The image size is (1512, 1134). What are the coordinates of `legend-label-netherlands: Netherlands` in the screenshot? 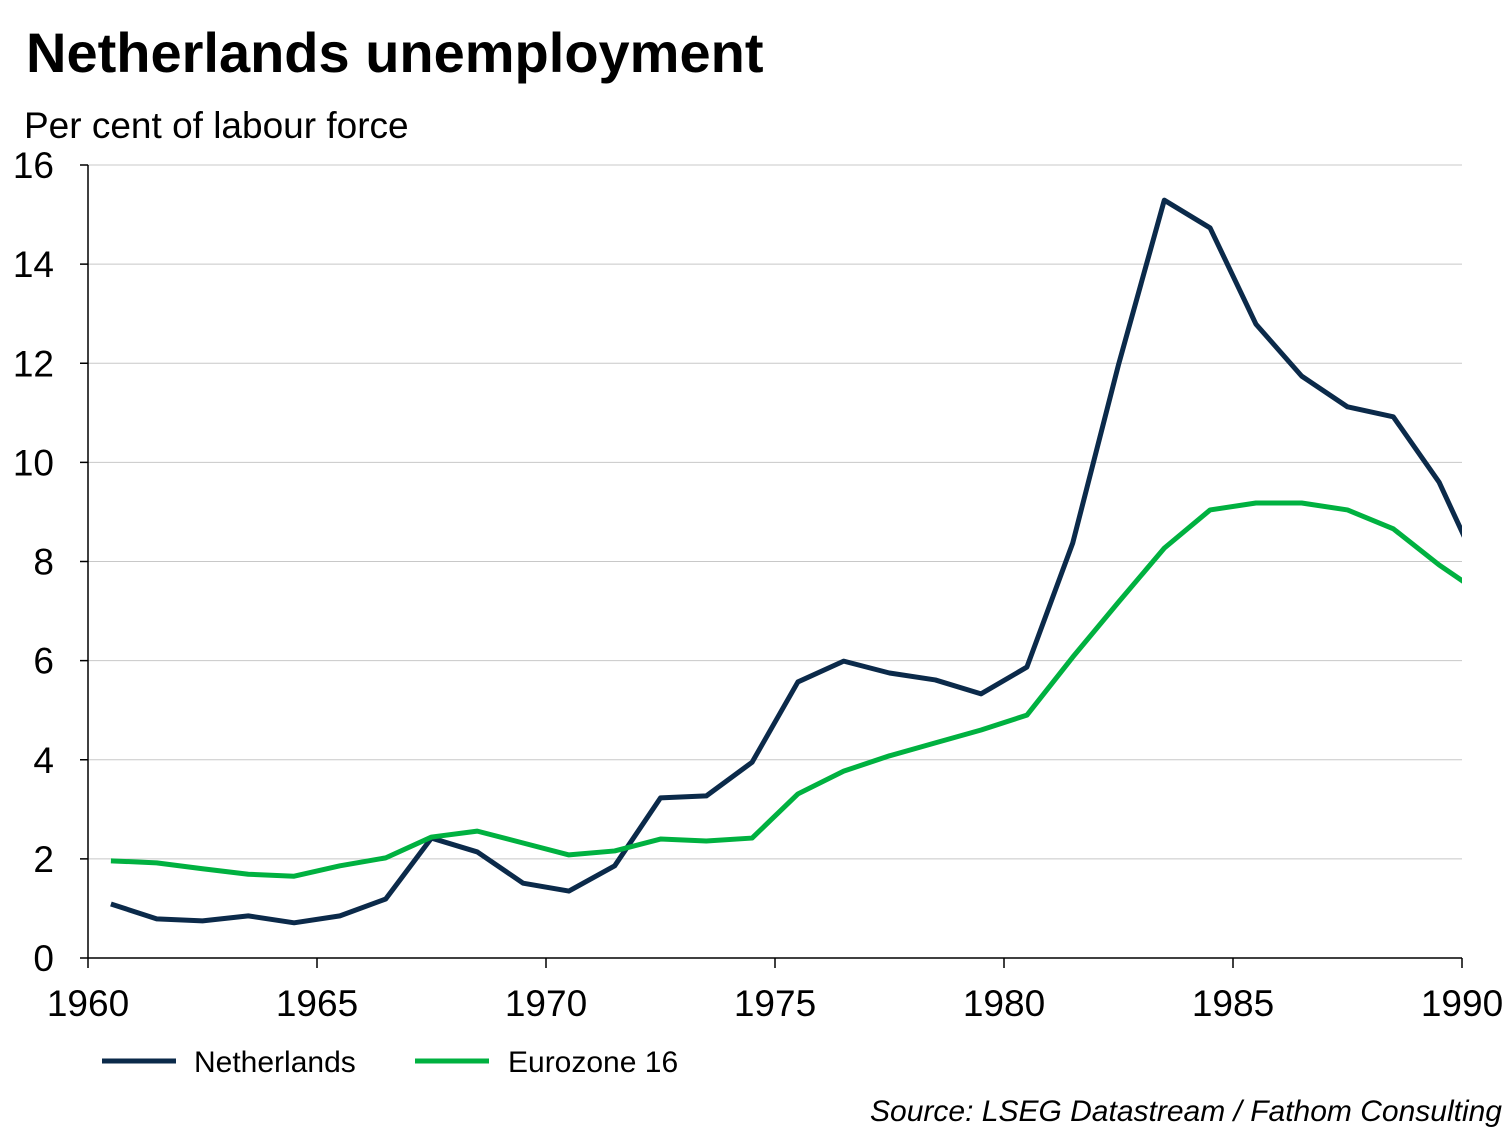 It's located at (275, 1062).